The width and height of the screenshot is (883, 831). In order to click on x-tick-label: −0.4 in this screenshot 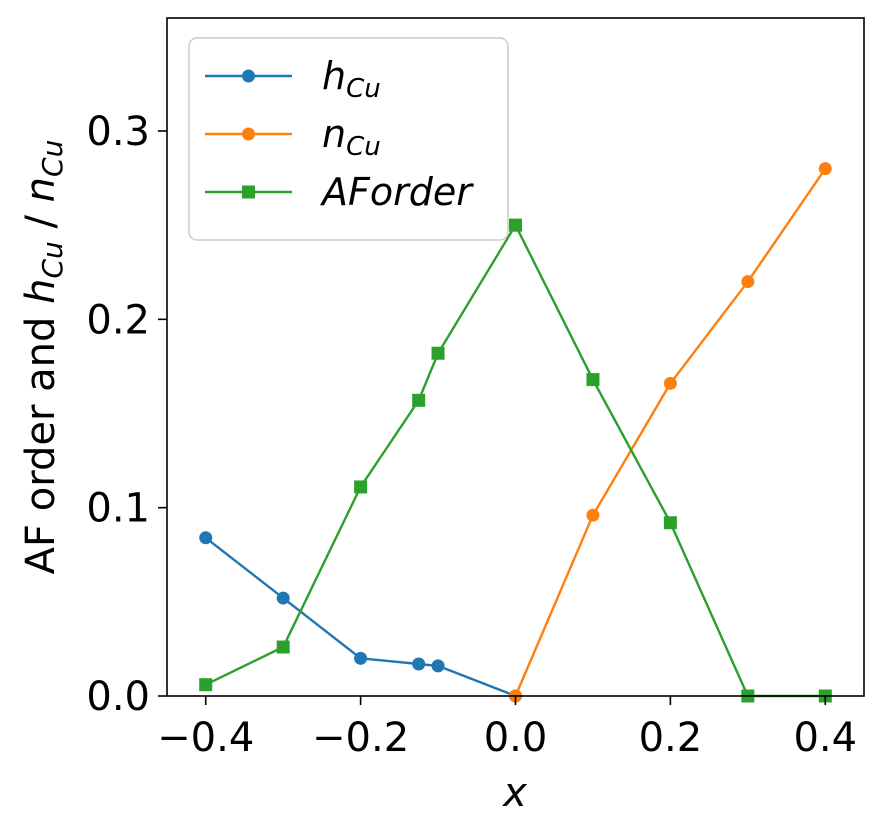, I will do `click(205, 738)`.